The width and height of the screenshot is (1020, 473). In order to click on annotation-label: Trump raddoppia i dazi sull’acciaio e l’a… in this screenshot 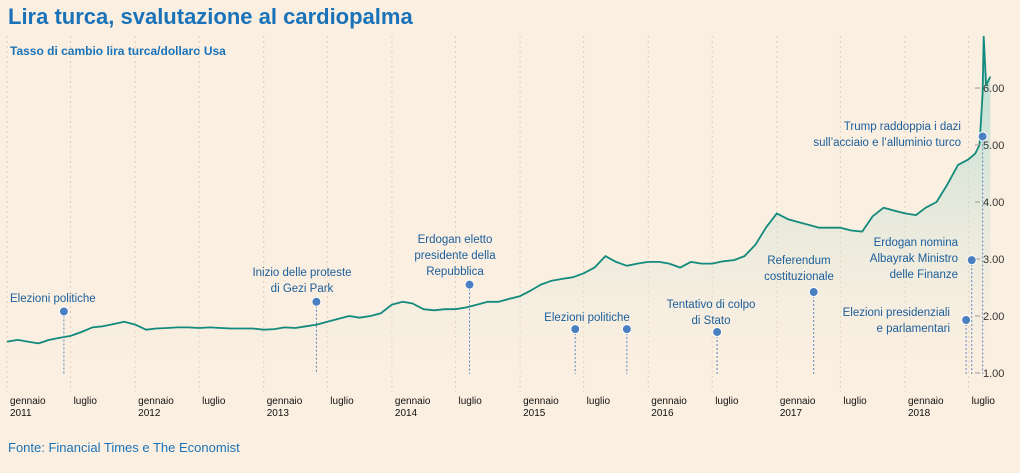, I will do `click(887, 135)`.